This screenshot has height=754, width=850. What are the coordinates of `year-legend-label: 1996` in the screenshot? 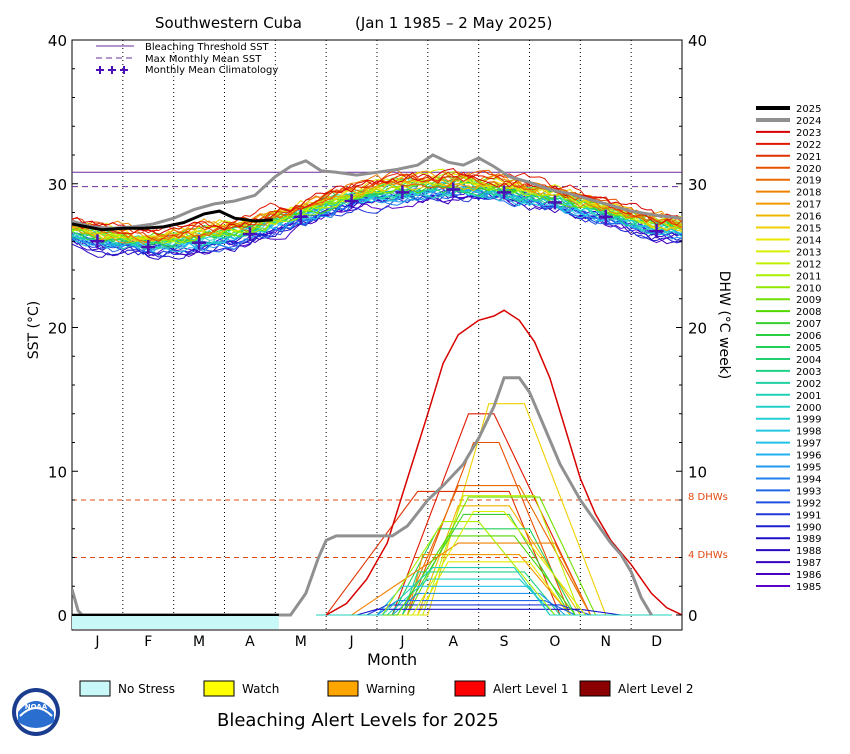 It's located at (808, 456).